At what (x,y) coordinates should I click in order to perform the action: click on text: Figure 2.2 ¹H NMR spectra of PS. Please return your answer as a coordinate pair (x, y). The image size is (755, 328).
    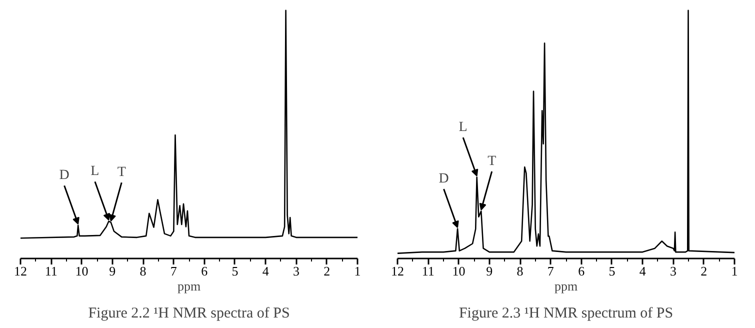
    Looking at the image, I should click on (189, 314).